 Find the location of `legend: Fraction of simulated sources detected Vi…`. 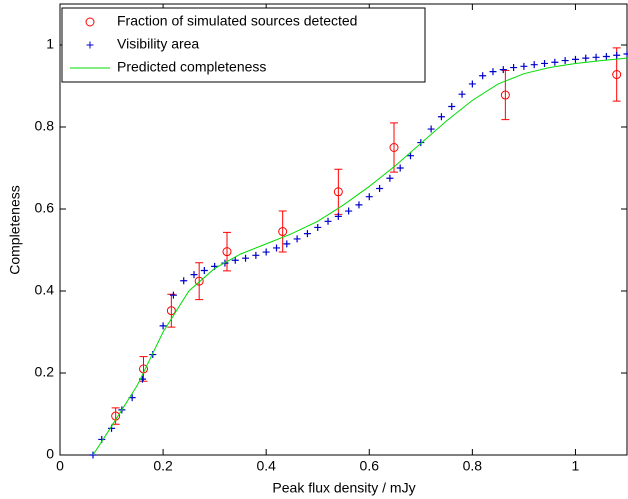

legend: Fraction of simulated sources detected Vi… is located at coordinates (243, 45).